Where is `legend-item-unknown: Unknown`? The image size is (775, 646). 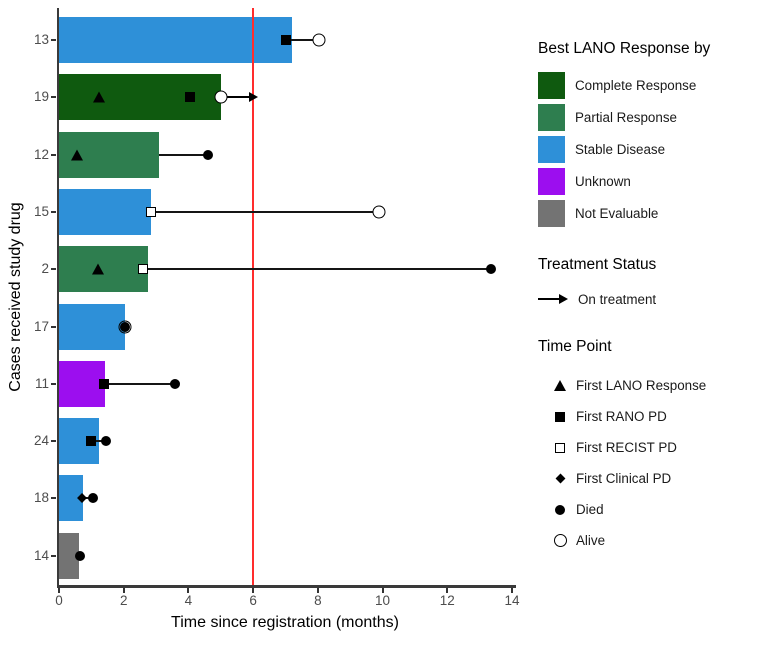
legend-item-unknown: Unknown is located at coordinates (656, 181).